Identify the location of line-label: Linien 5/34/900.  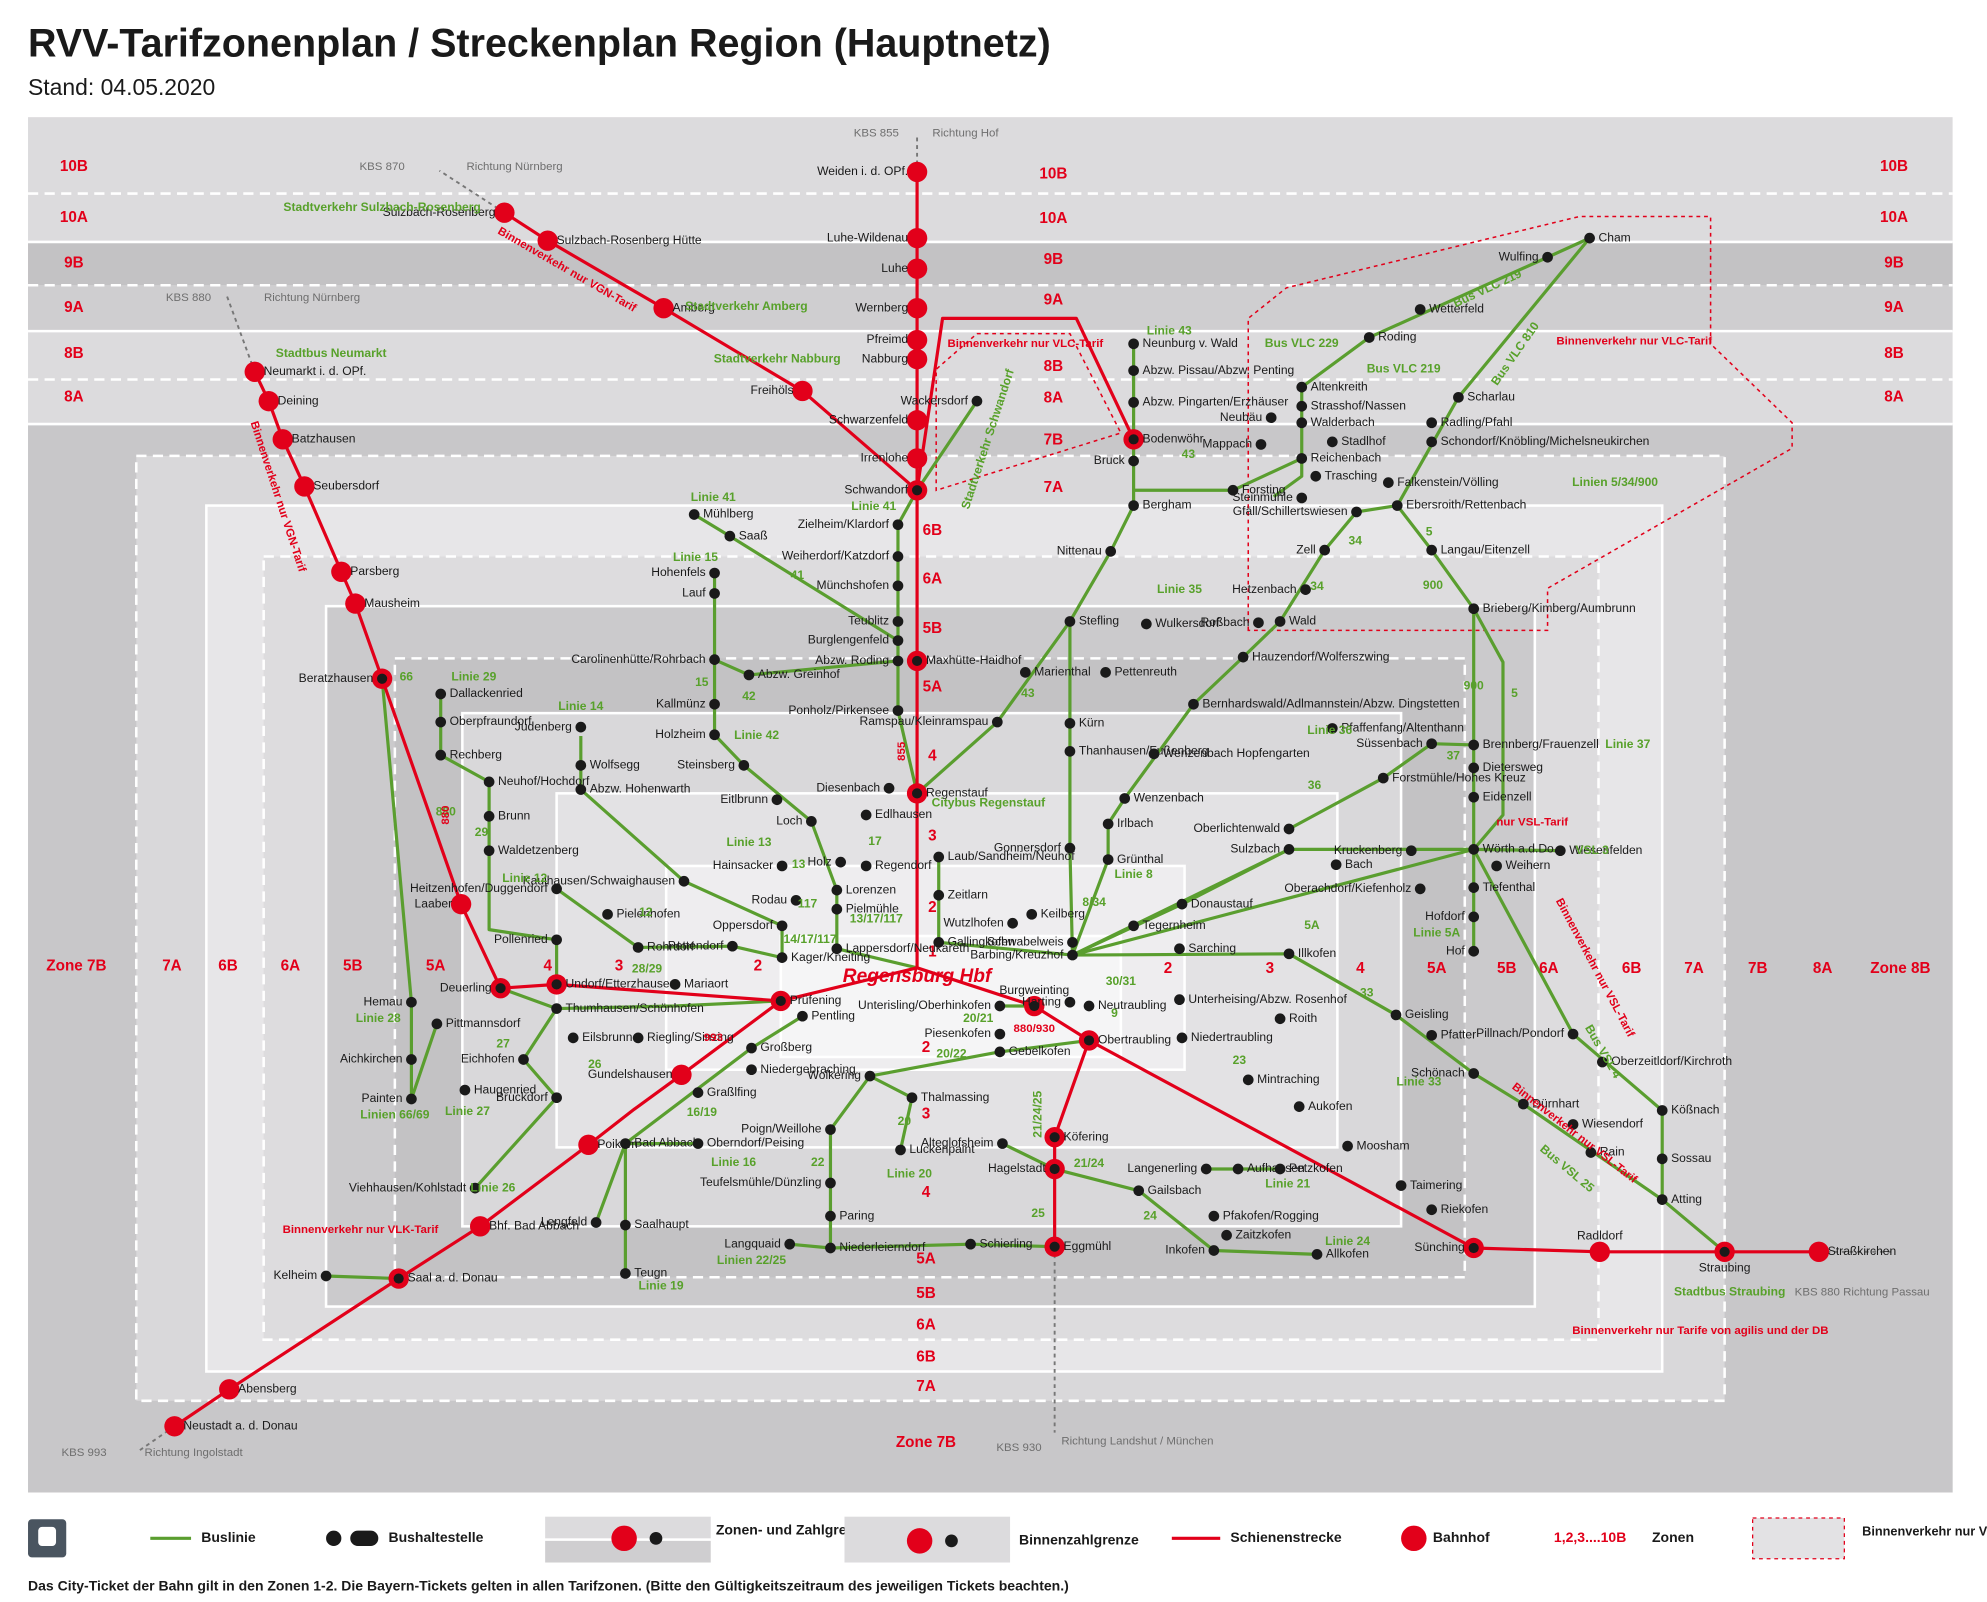
(1615, 482).